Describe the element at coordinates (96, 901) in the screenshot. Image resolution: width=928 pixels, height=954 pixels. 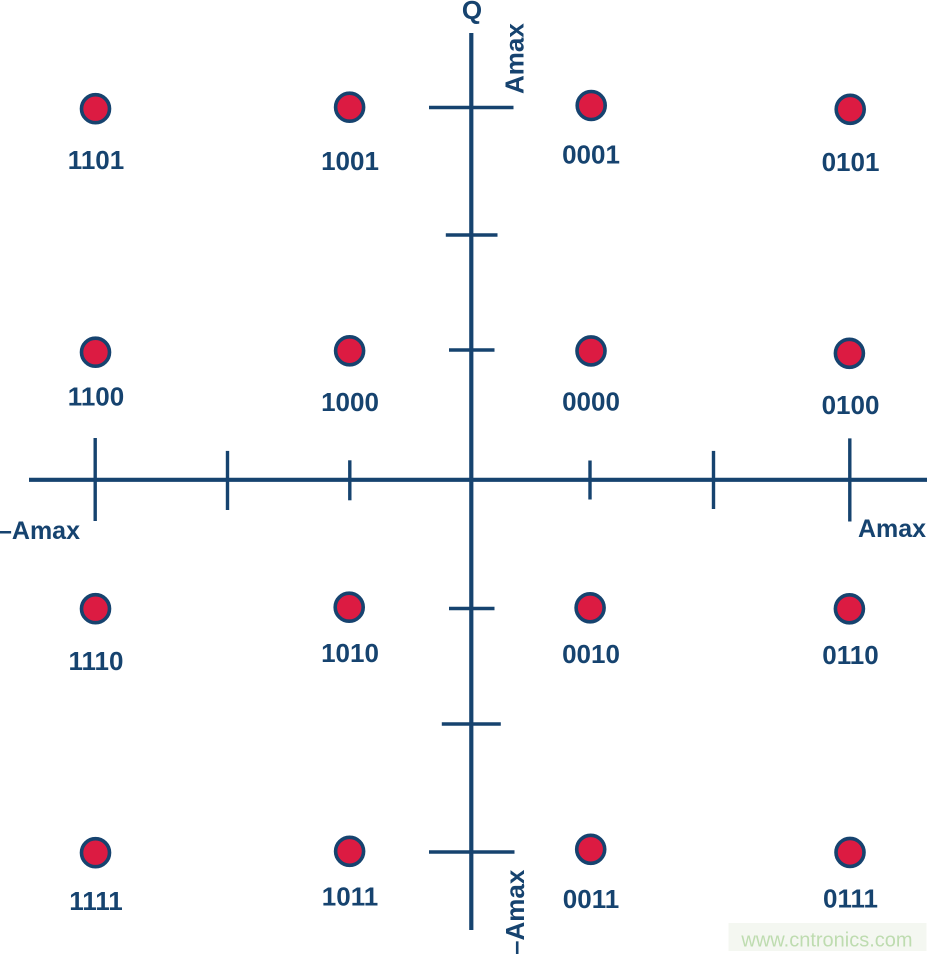
I see `svg-text: 1111` at that location.